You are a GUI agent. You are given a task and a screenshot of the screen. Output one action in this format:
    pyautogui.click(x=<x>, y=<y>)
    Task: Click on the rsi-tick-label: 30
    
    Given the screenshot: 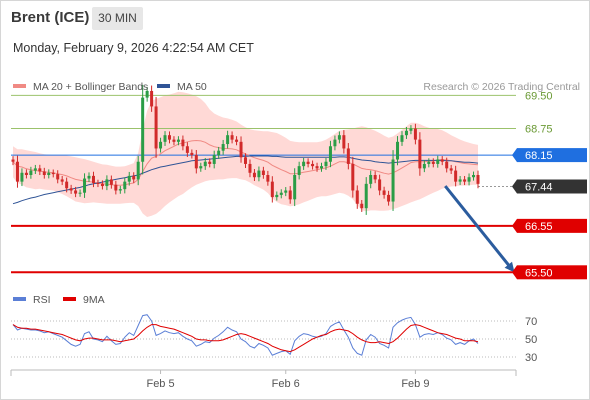 What is the action you would take?
    pyautogui.click(x=531, y=358)
    